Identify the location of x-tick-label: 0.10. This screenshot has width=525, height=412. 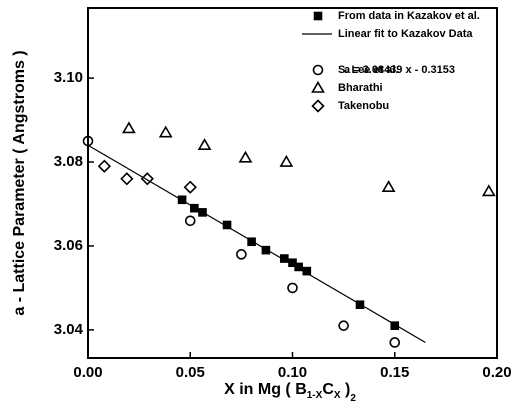
(292, 372).